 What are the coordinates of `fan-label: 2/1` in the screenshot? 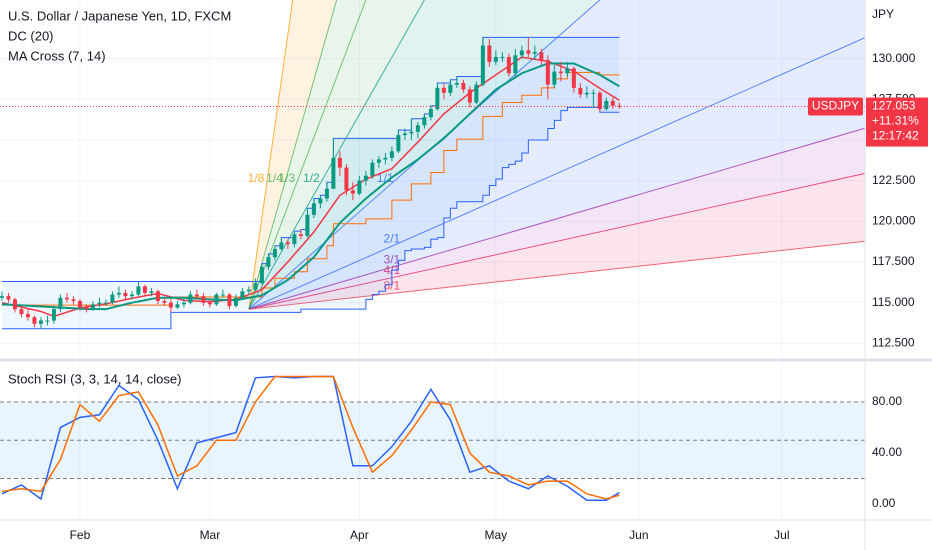 It's located at (392, 238).